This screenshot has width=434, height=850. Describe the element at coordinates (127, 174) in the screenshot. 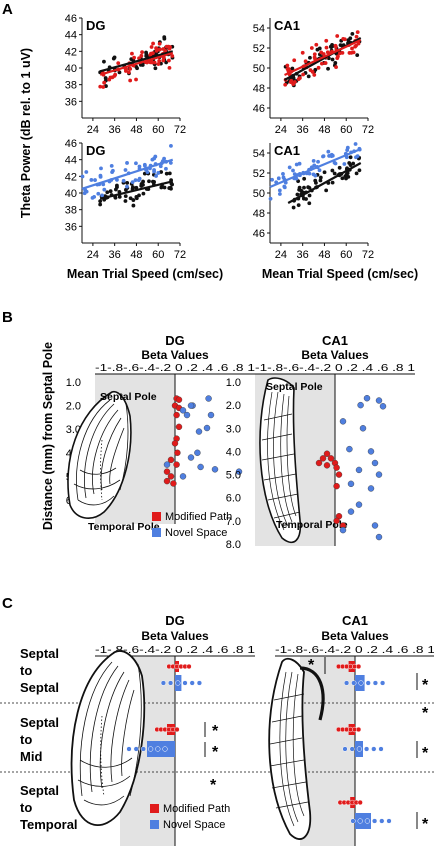

I see `a-fit-line` at that location.